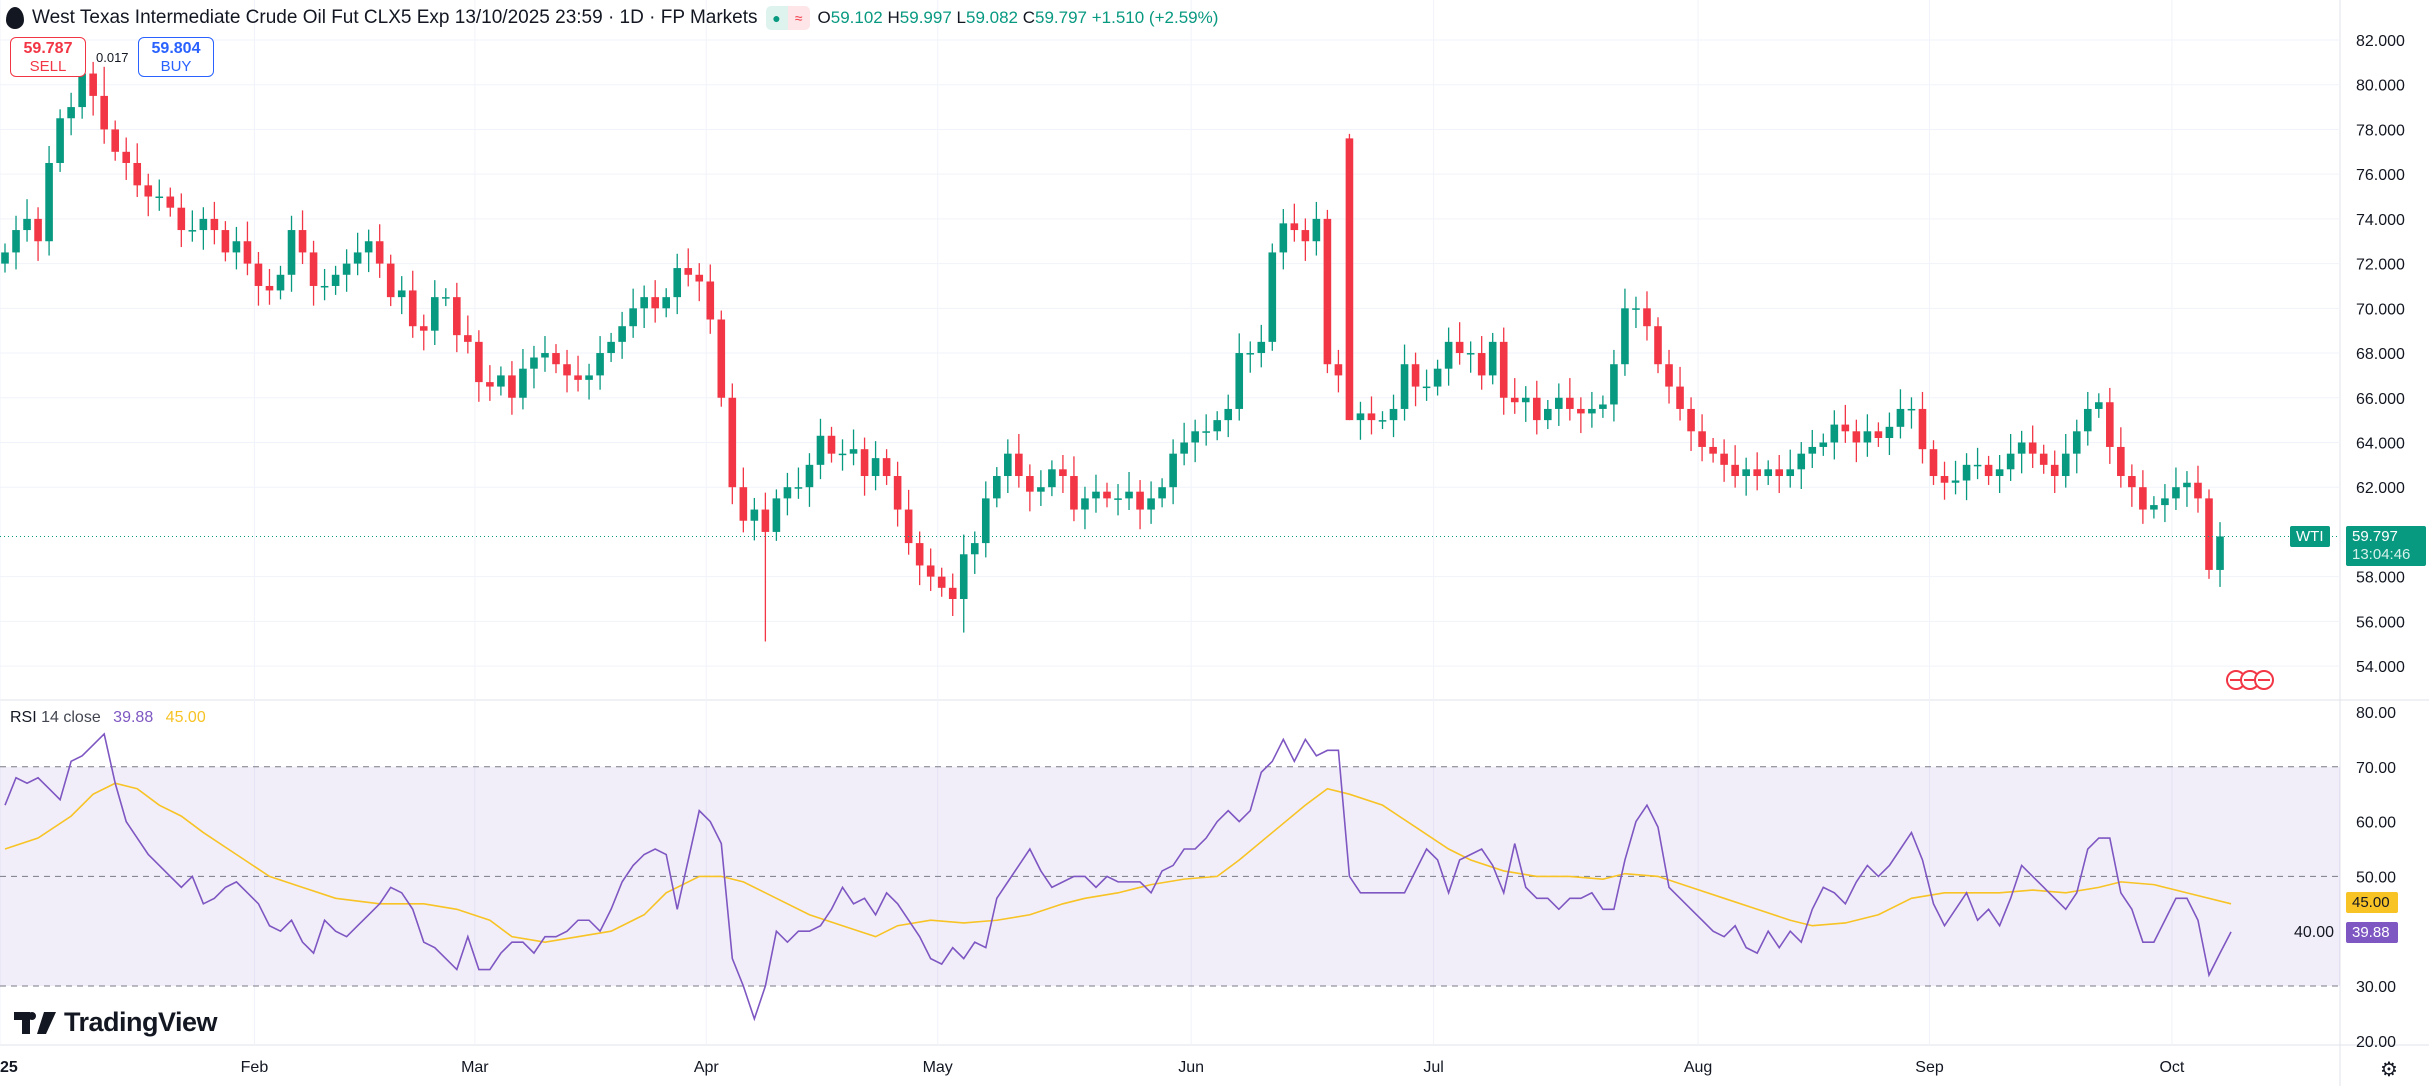 This screenshot has height=1086, width=2429. Describe the element at coordinates (2389, 1070) in the screenshot. I see `settings-gear-icon: ⚙` at that location.